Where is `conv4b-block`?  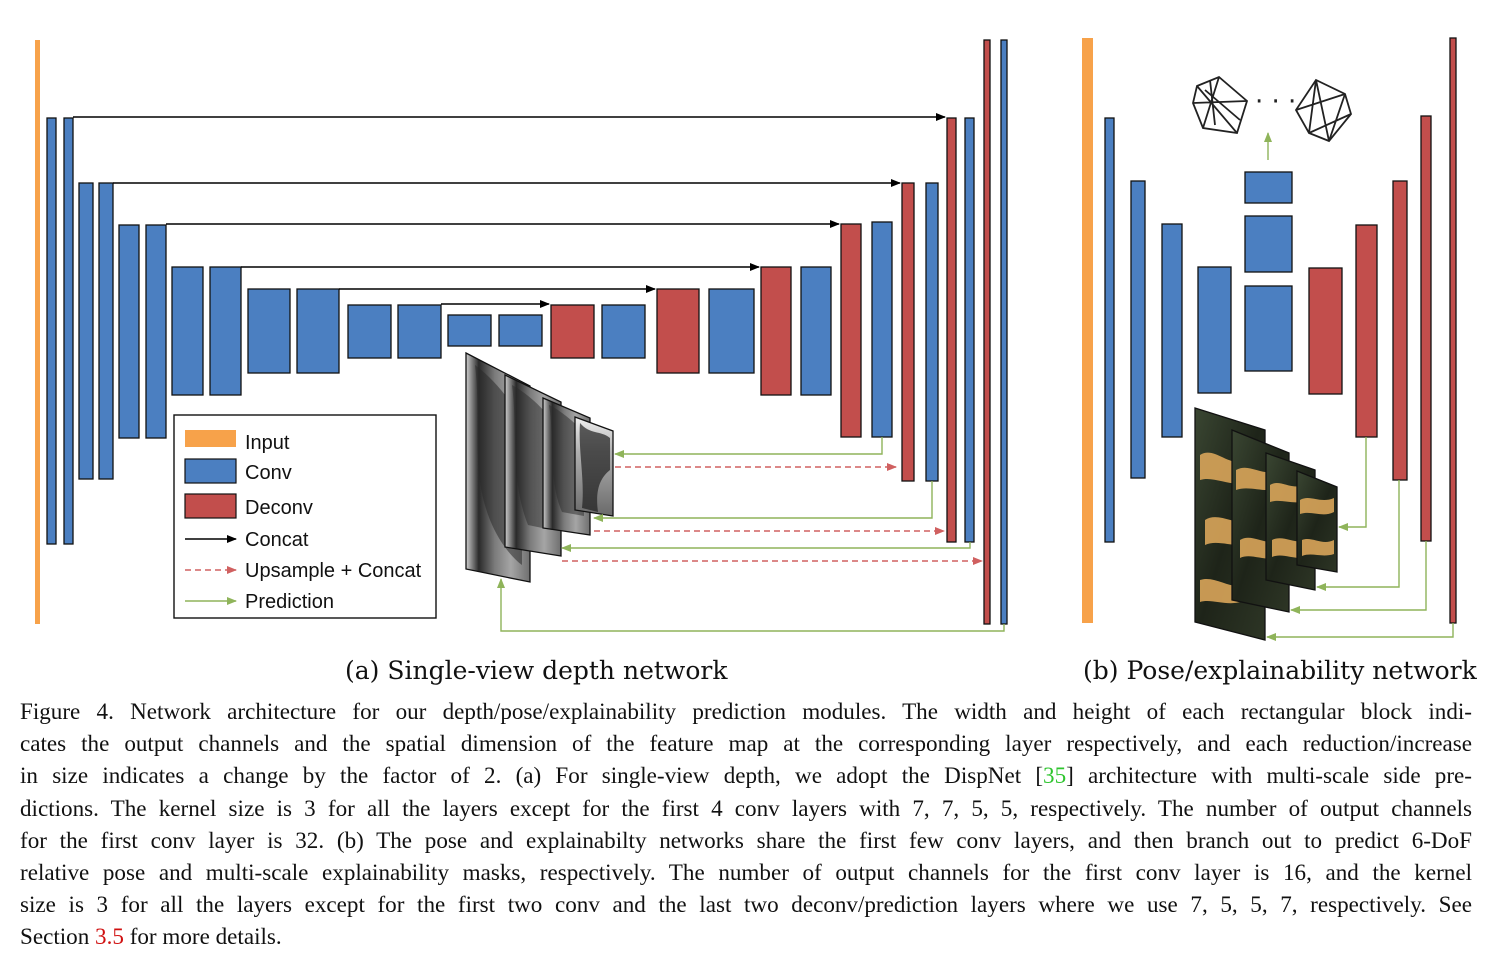 conv4b-block is located at coordinates (225, 331).